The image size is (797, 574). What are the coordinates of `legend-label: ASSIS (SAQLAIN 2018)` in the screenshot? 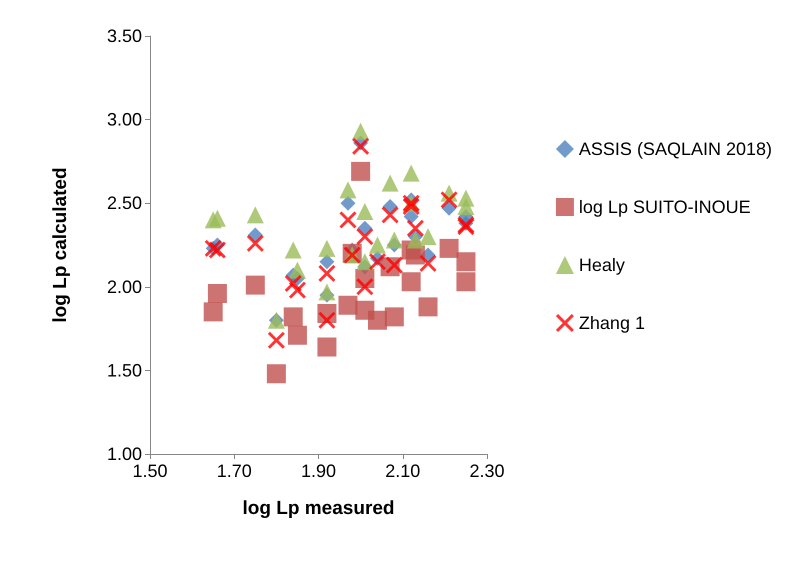 It's located at (675, 149).